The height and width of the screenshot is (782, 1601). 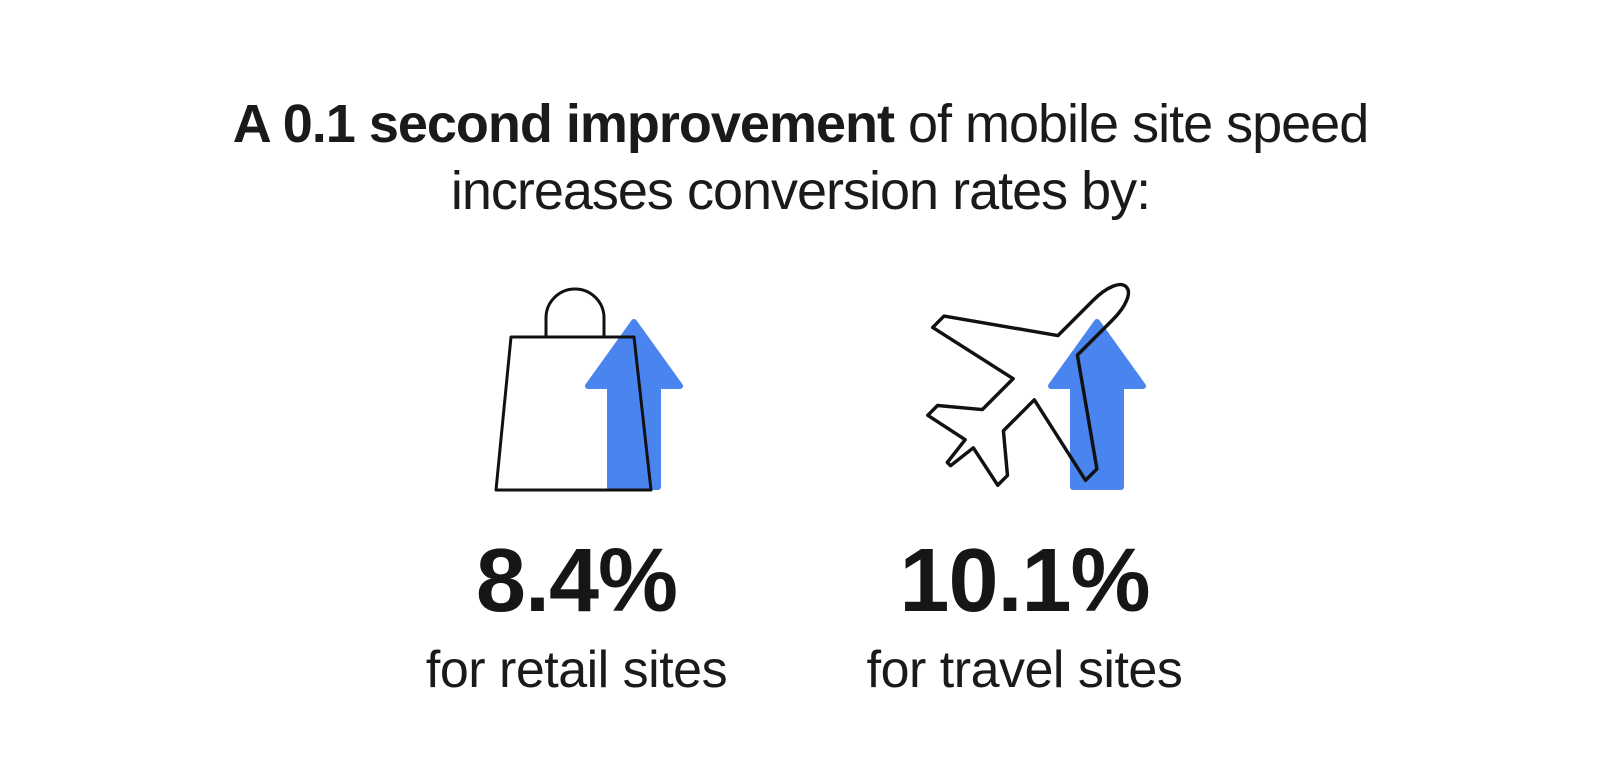 I want to click on stat-retail: 8.4% for retail sites, so click(x=577, y=484).